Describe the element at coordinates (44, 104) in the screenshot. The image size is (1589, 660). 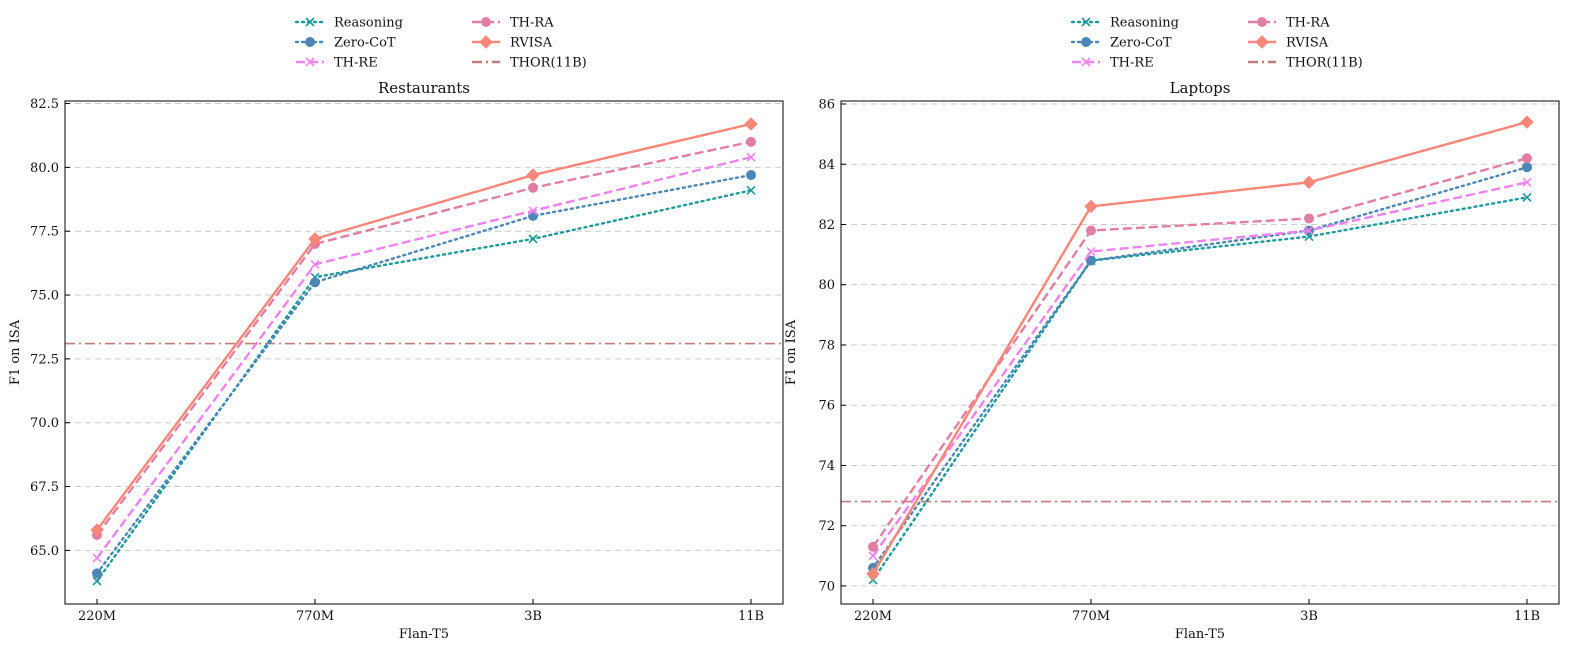
I see `y-tick-label: 82.5` at that location.